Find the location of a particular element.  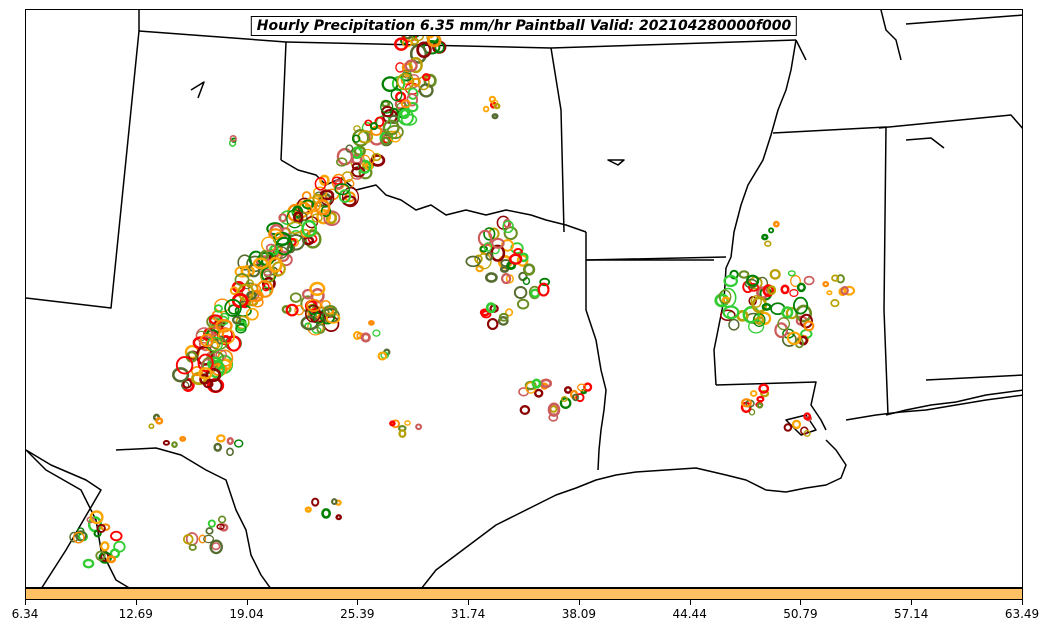

colorbar-tick-label: 6.34 is located at coordinates (25, 614).